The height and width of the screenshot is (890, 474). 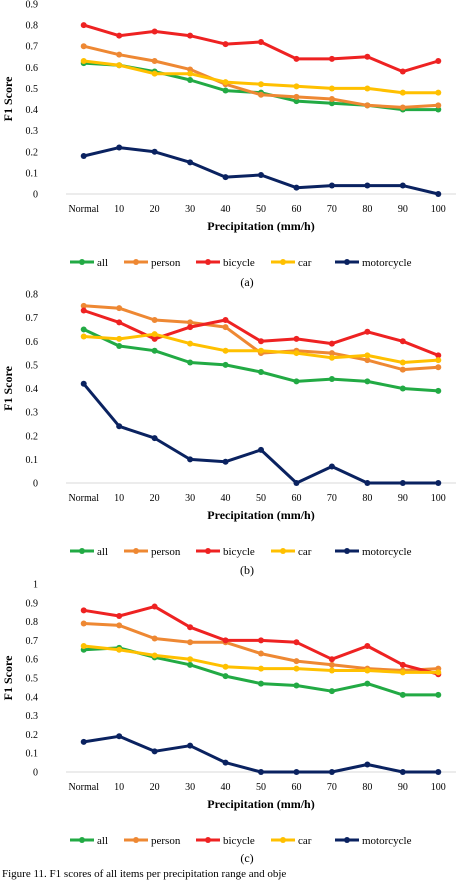 What do you see at coordinates (261, 209) in the screenshot?
I see `x-tick-label: 50` at bounding box center [261, 209].